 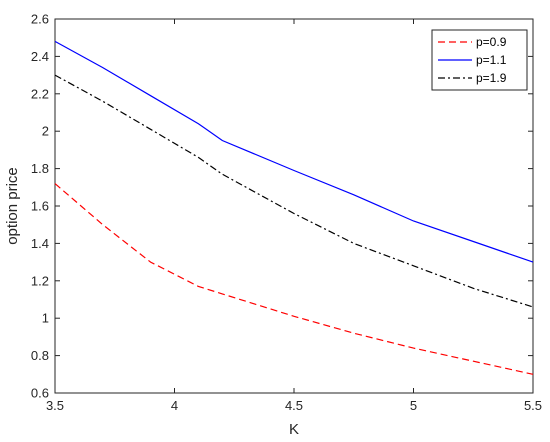 I want to click on y-tick-label: 1.4, so click(x=40, y=243).